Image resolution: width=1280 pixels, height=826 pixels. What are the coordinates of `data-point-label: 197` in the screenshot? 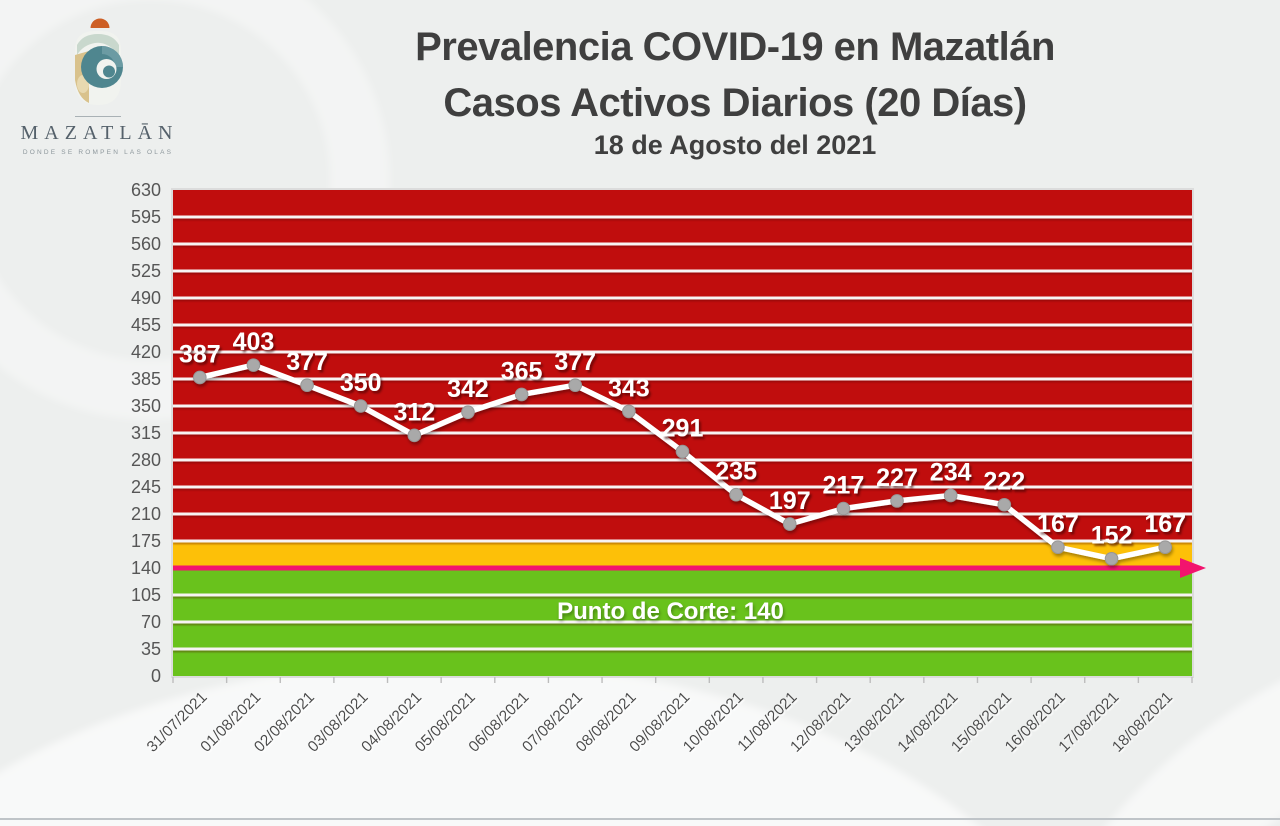 It's located at (790, 501).